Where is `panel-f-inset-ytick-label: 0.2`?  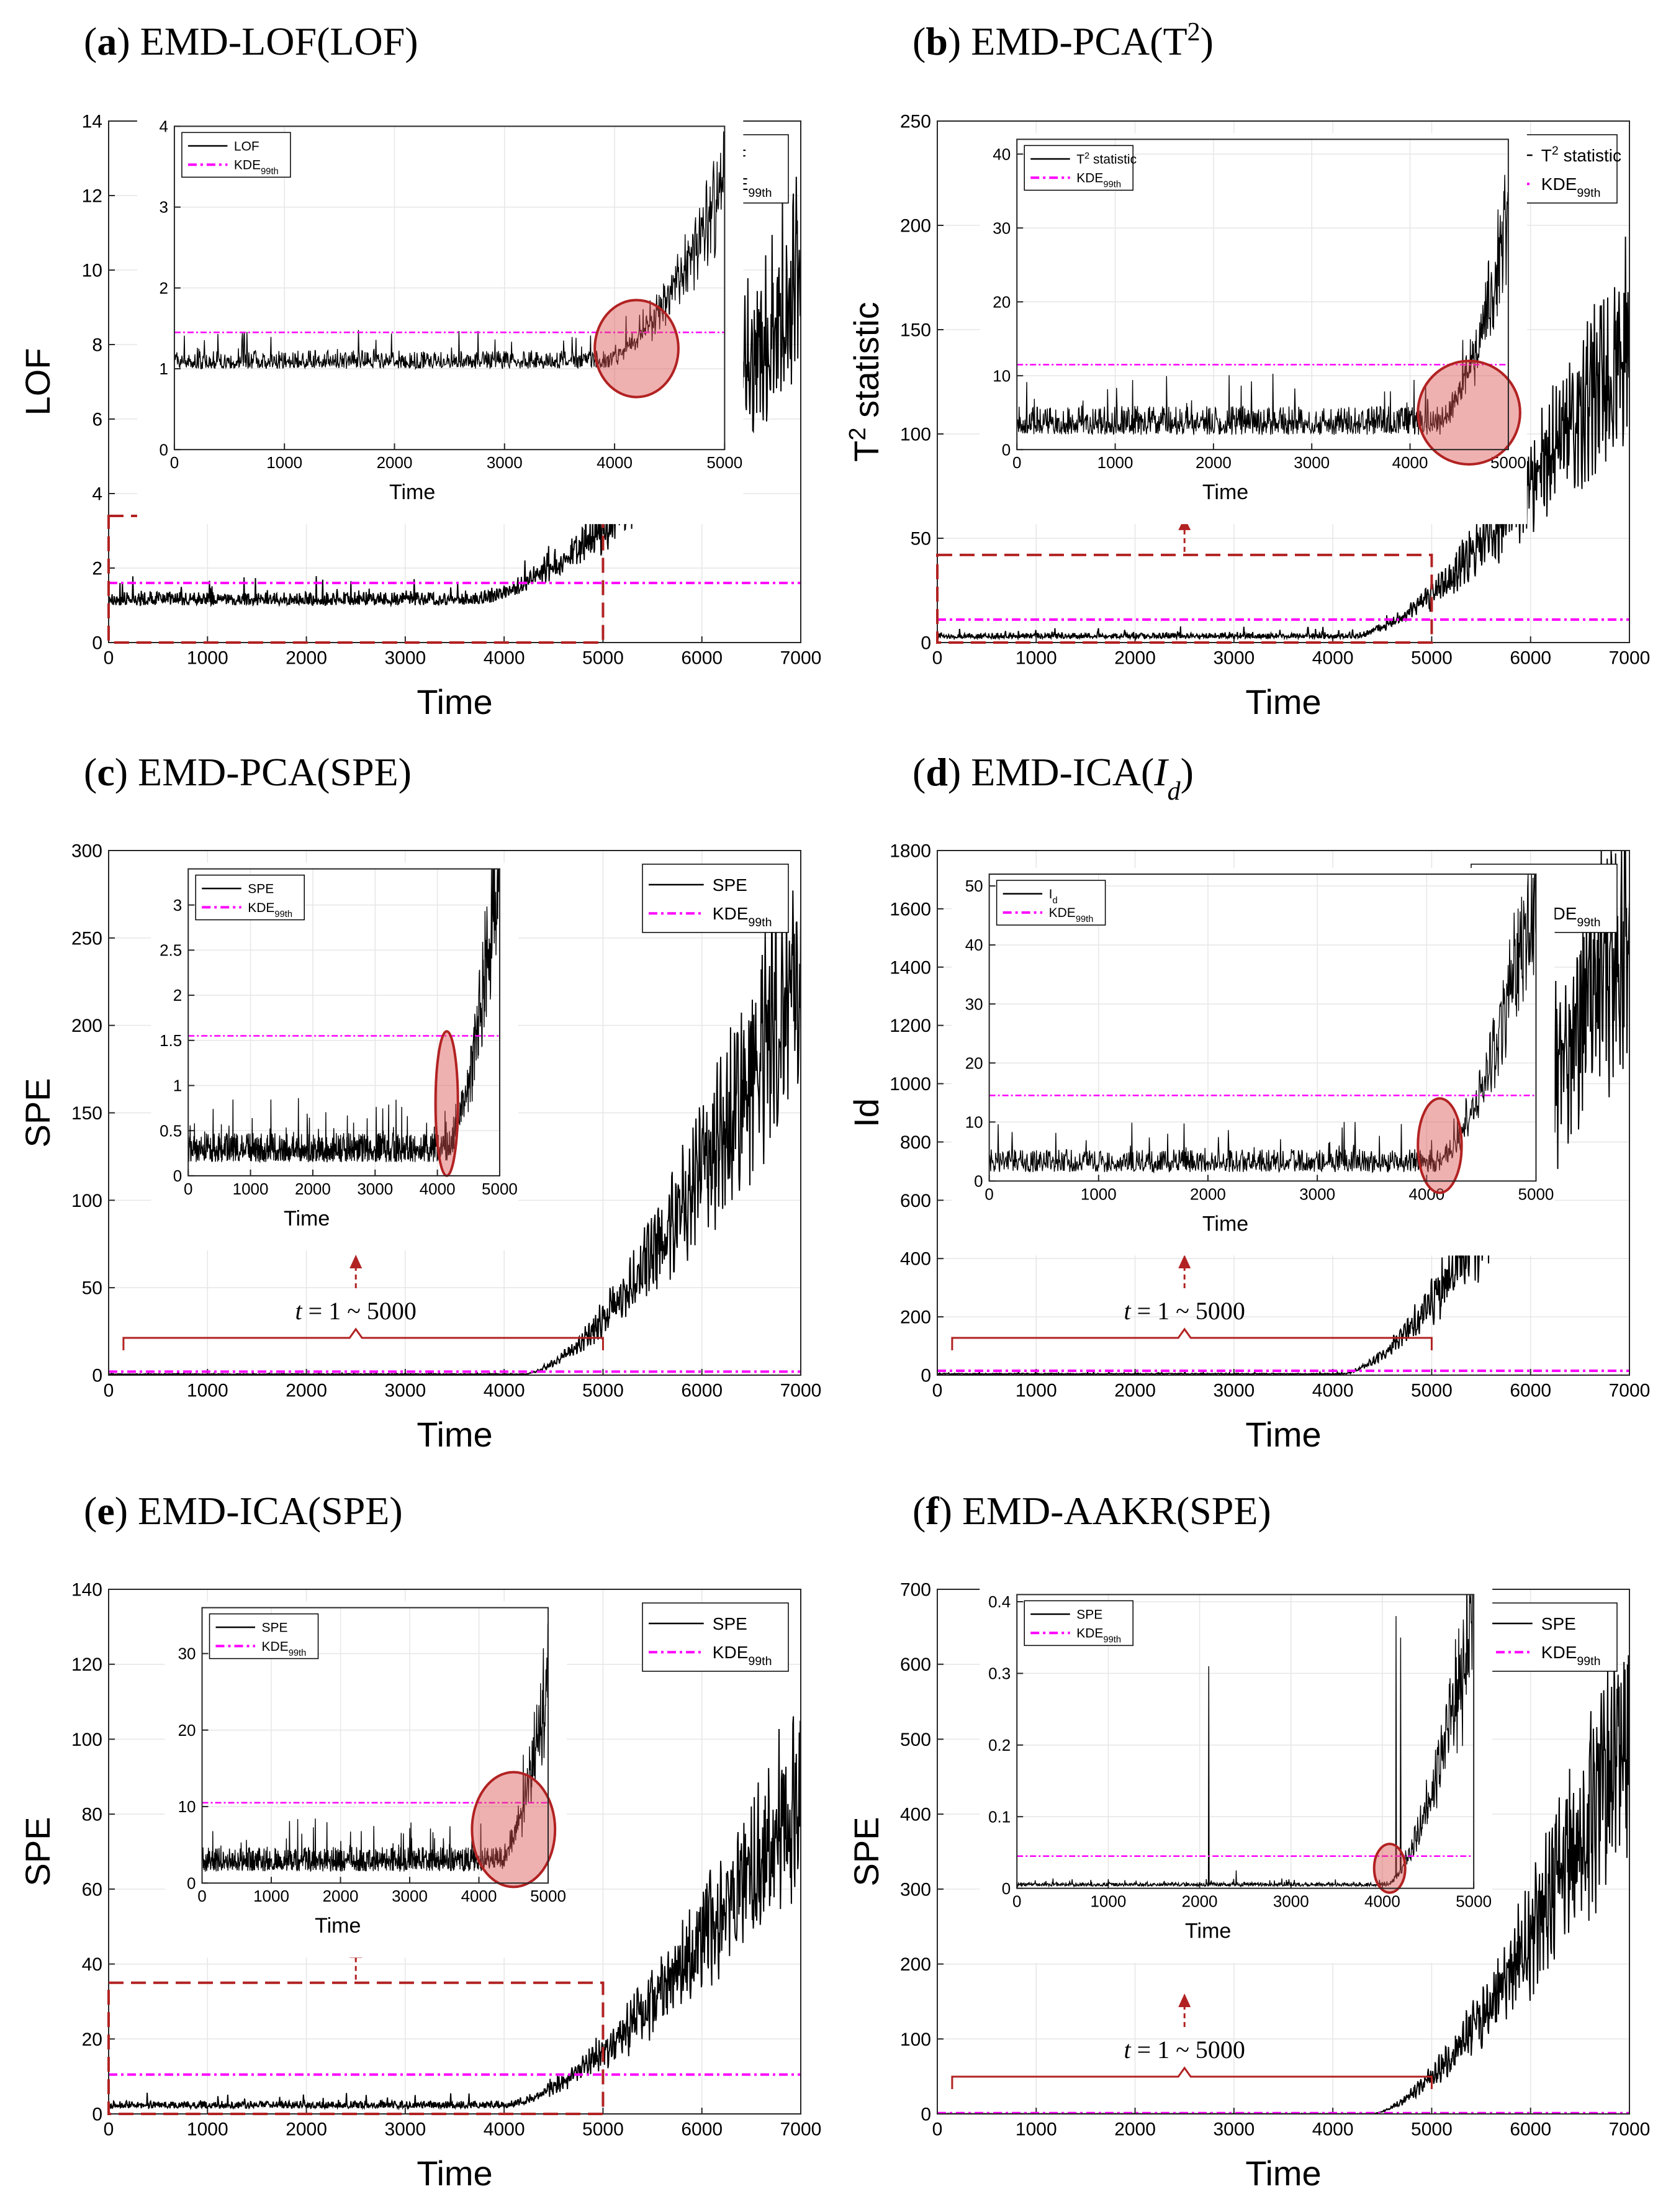 panel-f-inset-ytick-label: 0.2 is located at coordinates (999, 1745).